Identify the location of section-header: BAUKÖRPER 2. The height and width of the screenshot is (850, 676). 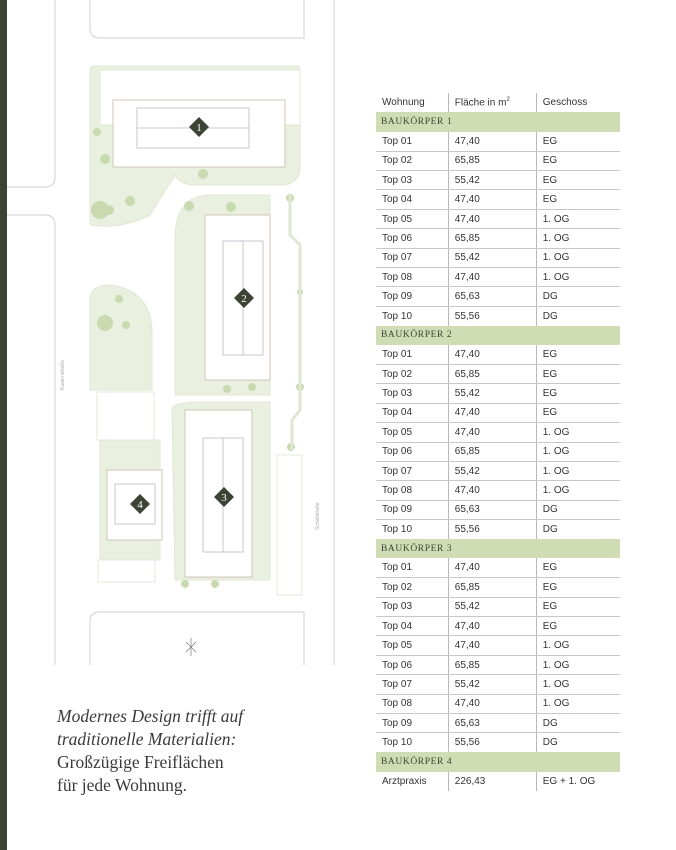
(498, 335).